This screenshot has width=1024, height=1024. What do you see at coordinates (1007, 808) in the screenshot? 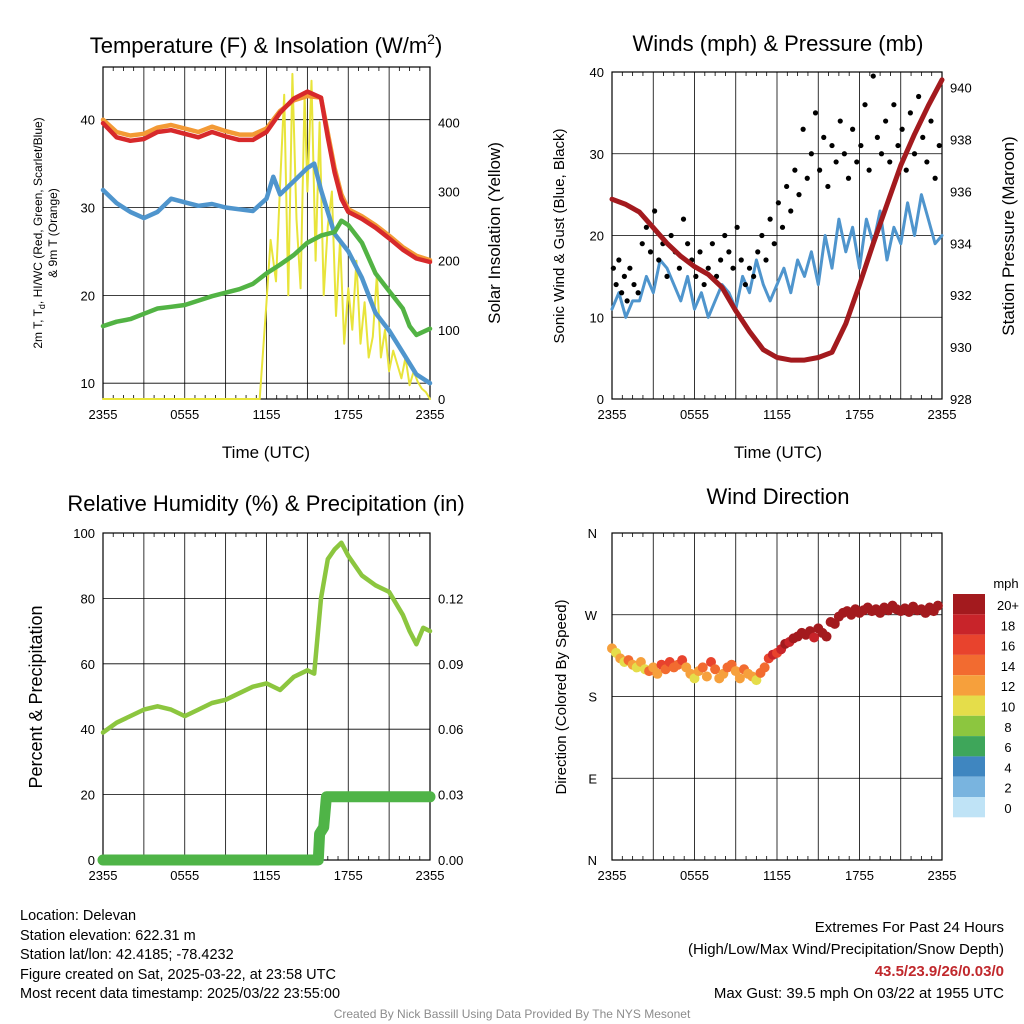
I see `legend-label: 0` at bounding box center [1007, 808].